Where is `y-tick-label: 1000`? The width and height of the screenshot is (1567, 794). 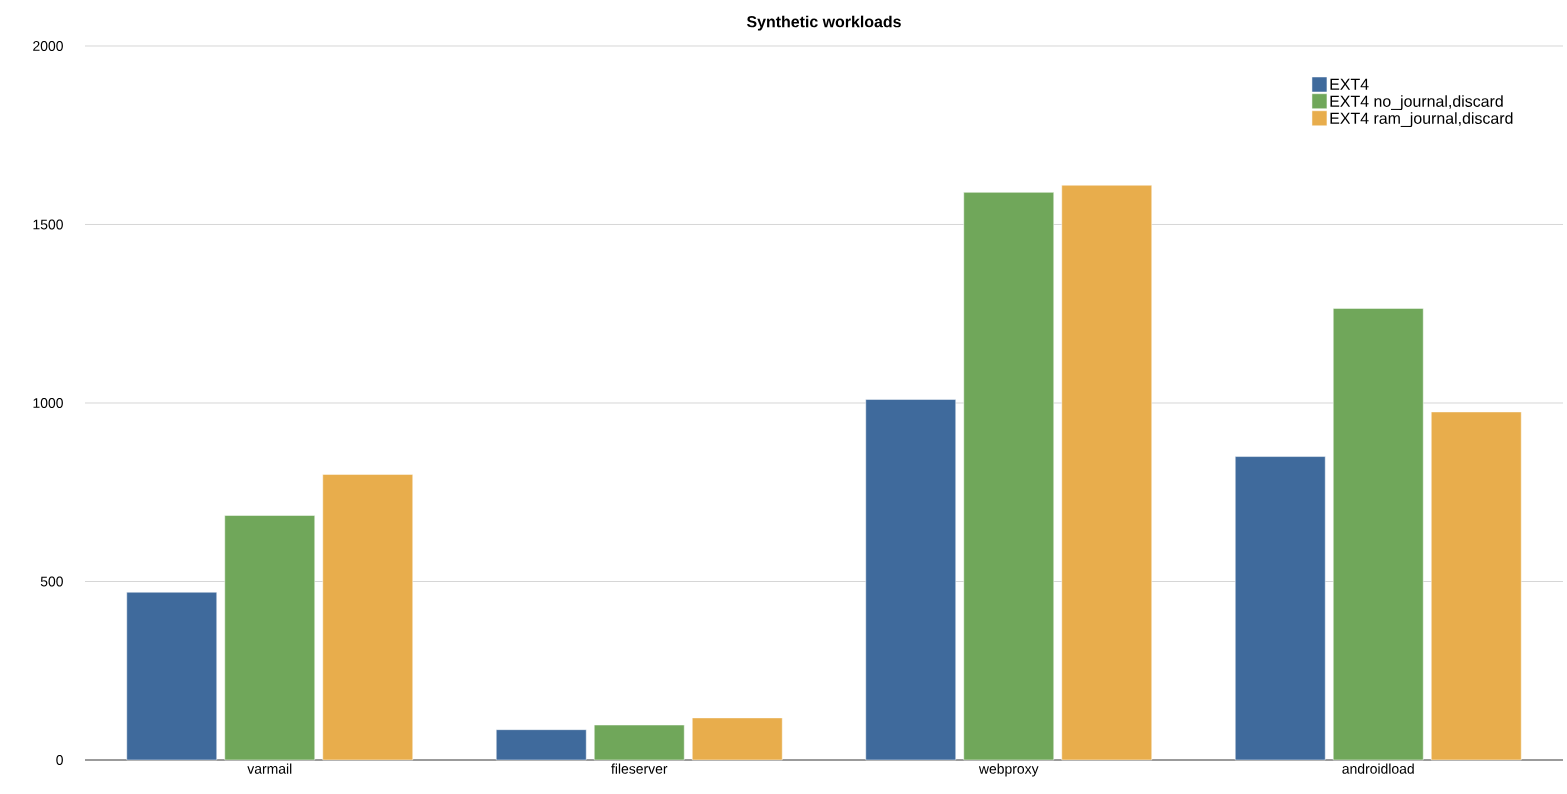 y-tick-label: 1000 is located at coordinates (48, 403).